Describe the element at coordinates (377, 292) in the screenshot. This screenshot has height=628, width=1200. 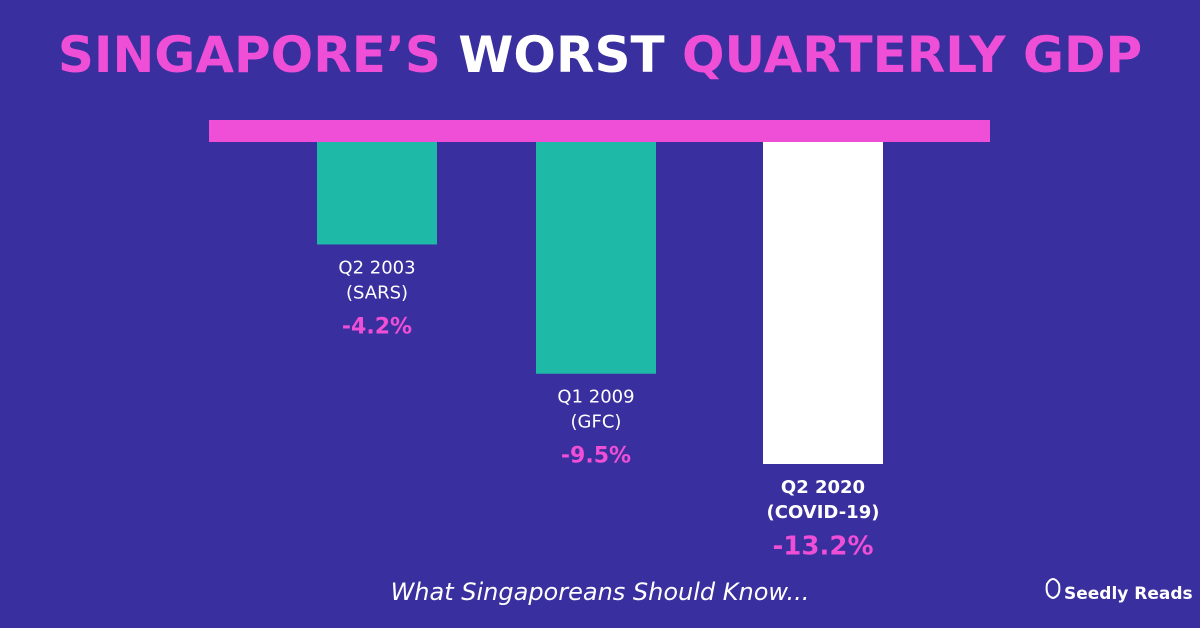
I see `category-label: (SARS)` at that location.